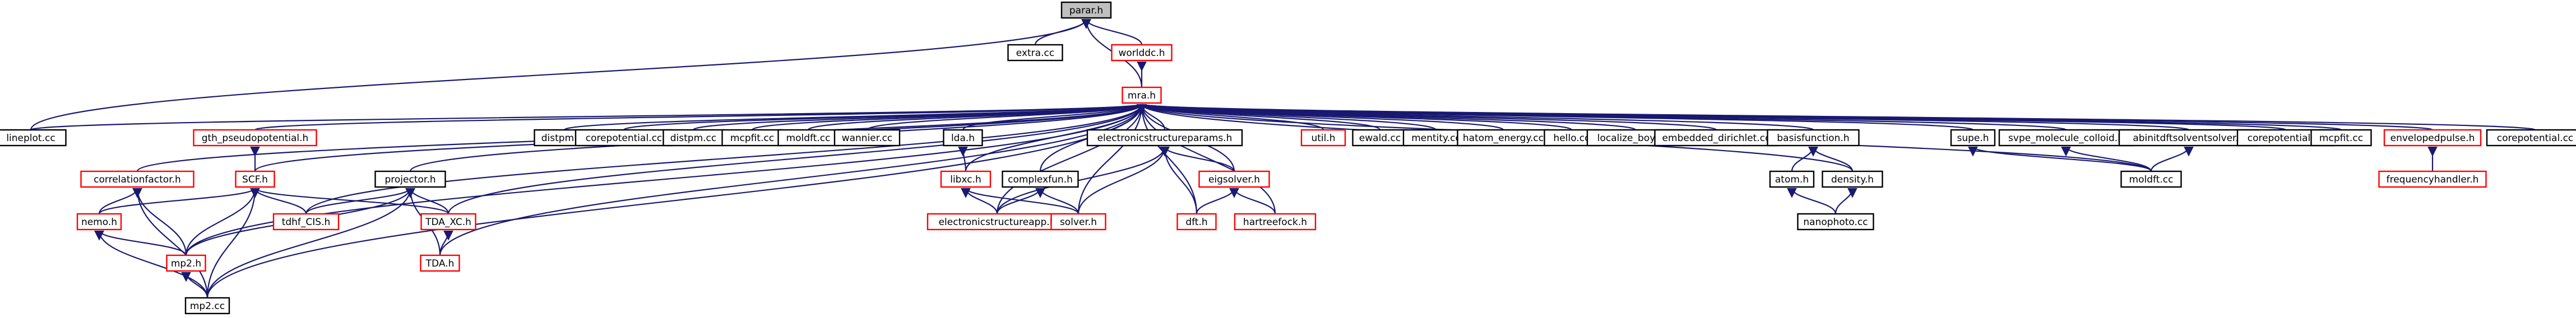  I want to click on node-label: TDA_XC.h, so click(448, 222).